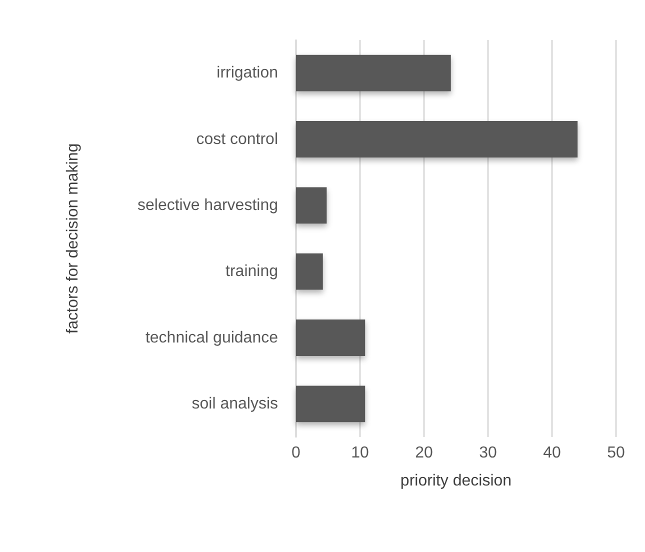  What do you see at coordinates (211, 337) in the screenshot?
I see `y-tick-label: technical guidance` at bounding box center [211, 337].